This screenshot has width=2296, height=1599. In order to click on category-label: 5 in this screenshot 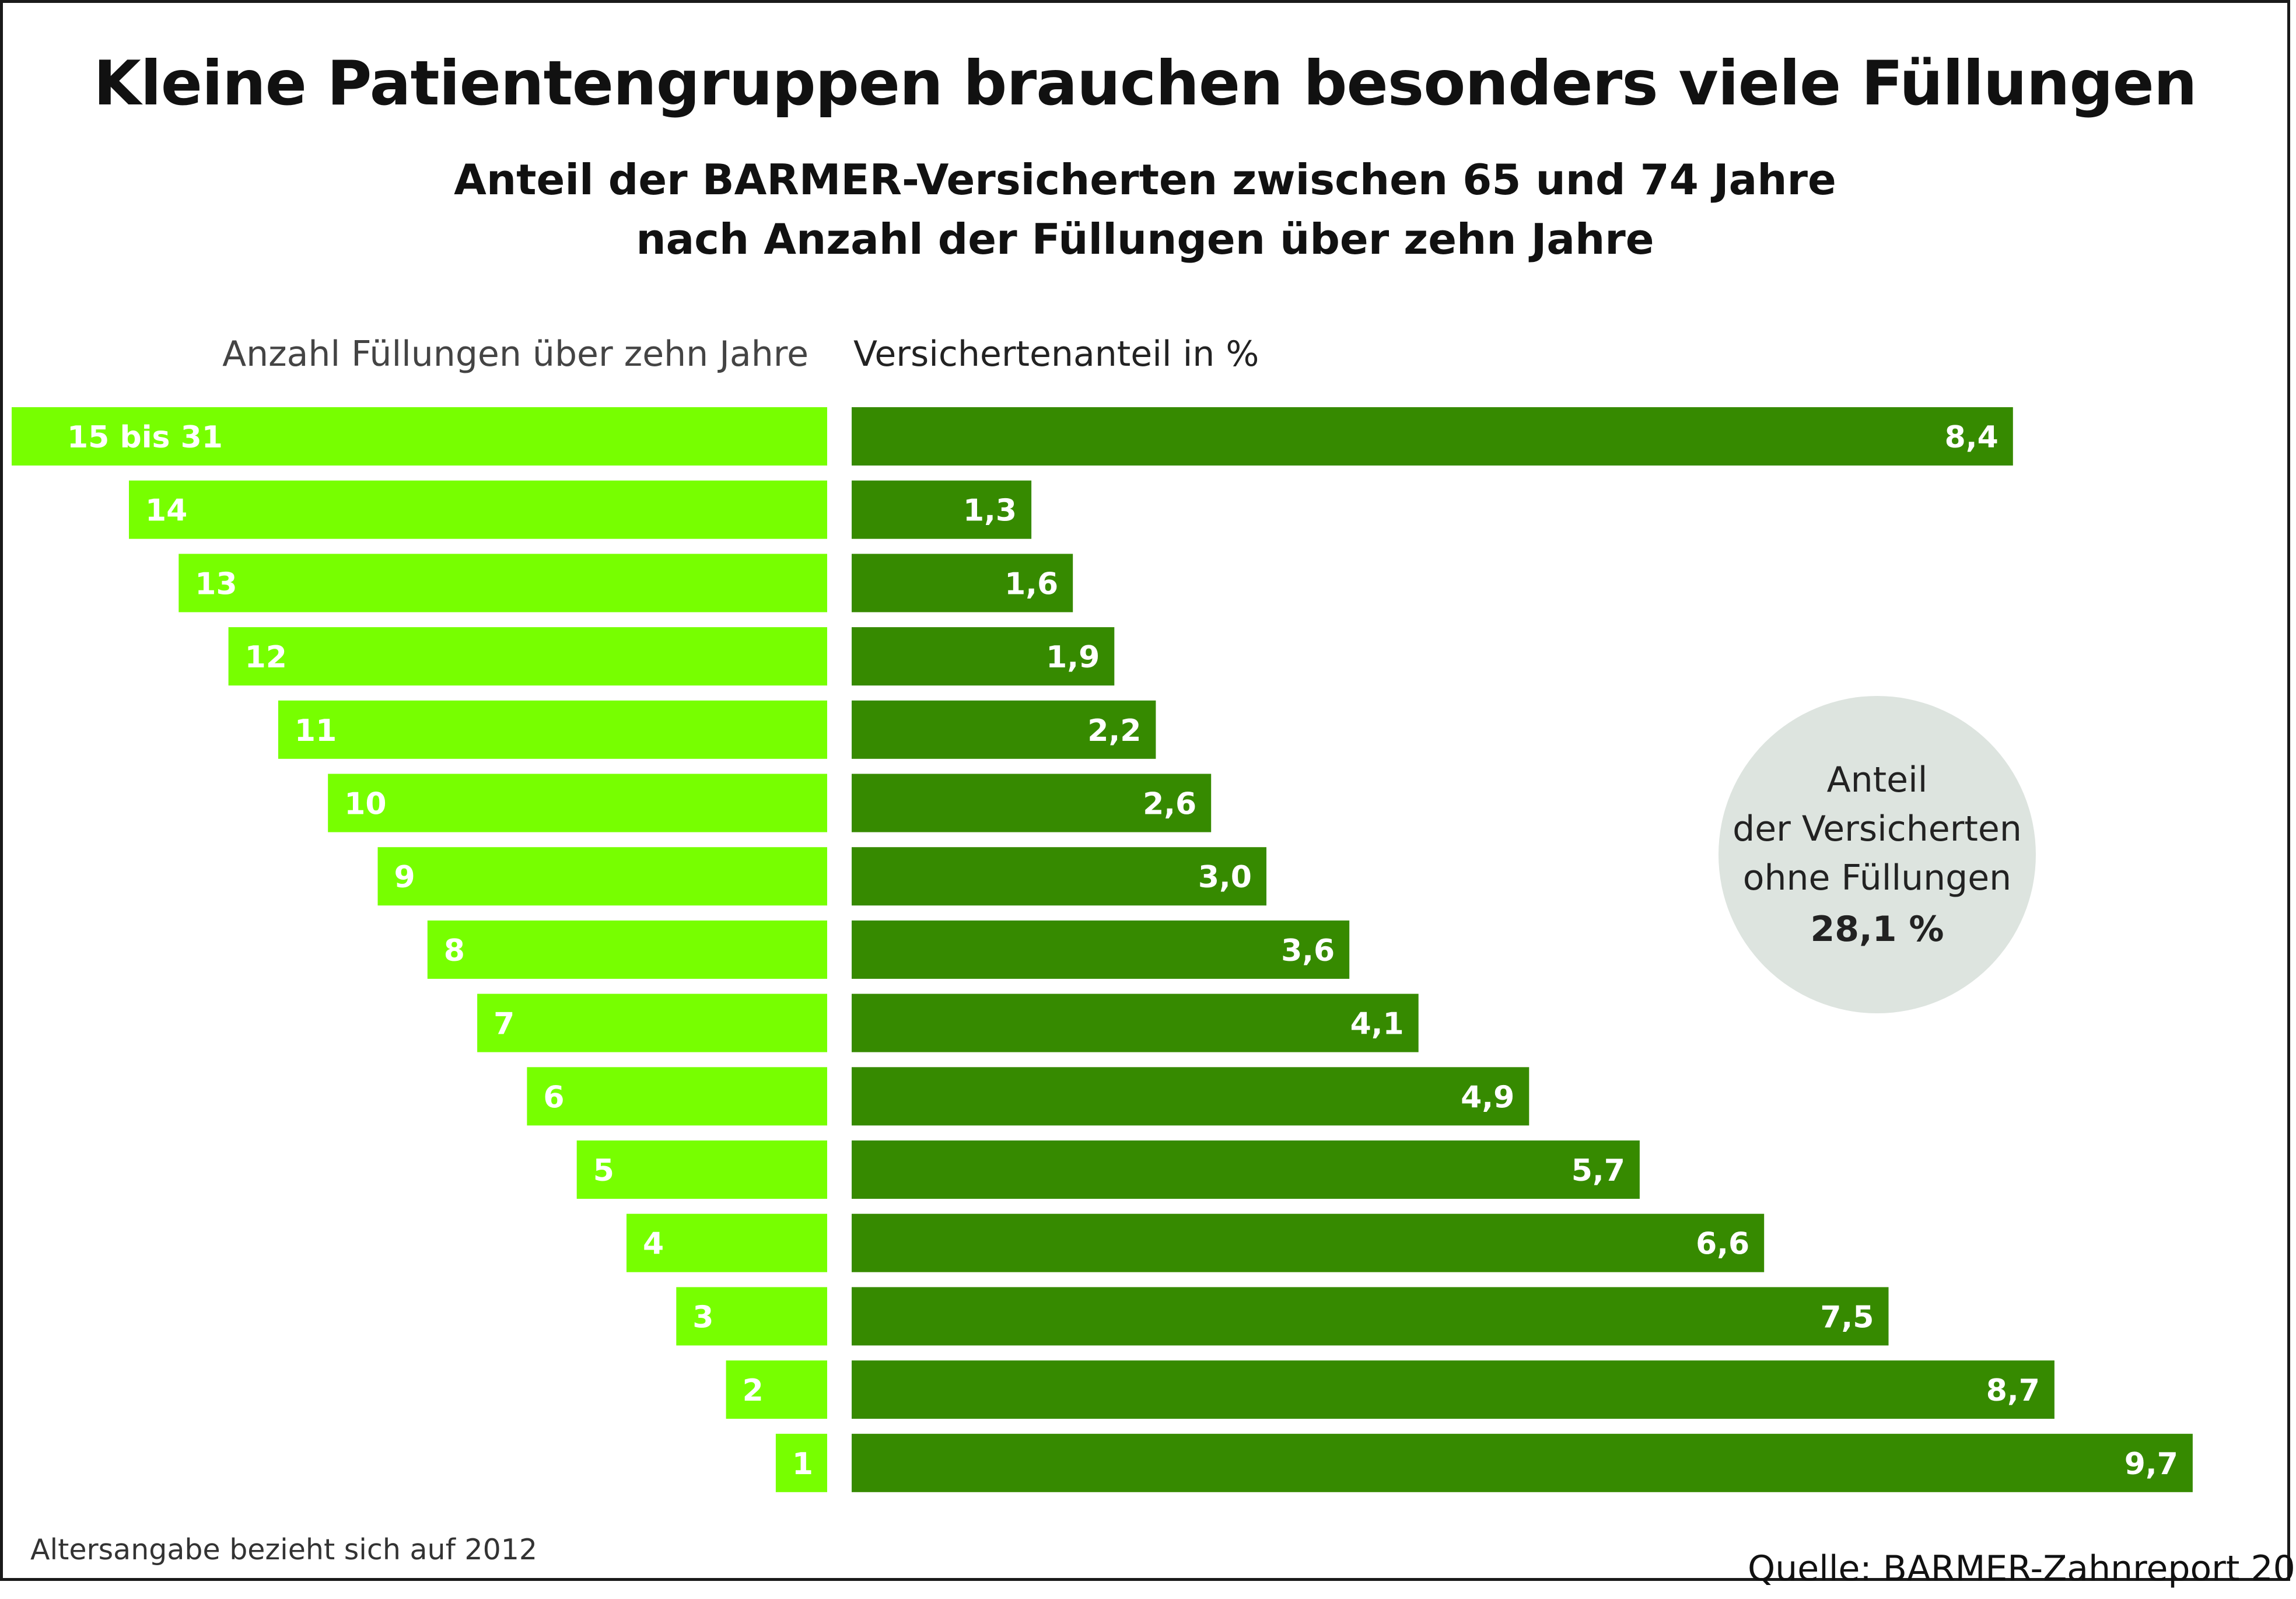, I will do `click(603, 1170)`.